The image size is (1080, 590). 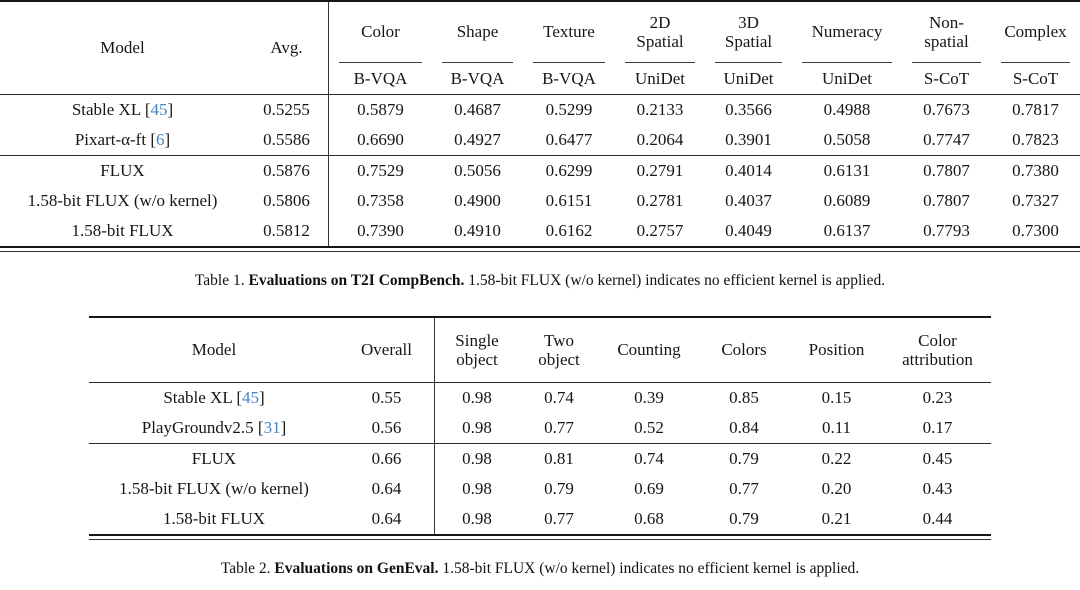 What do you see at coordinates (748, 170) in the screenshot?
I see `value-cell: 0.4014` at bounding box center [748, 170].